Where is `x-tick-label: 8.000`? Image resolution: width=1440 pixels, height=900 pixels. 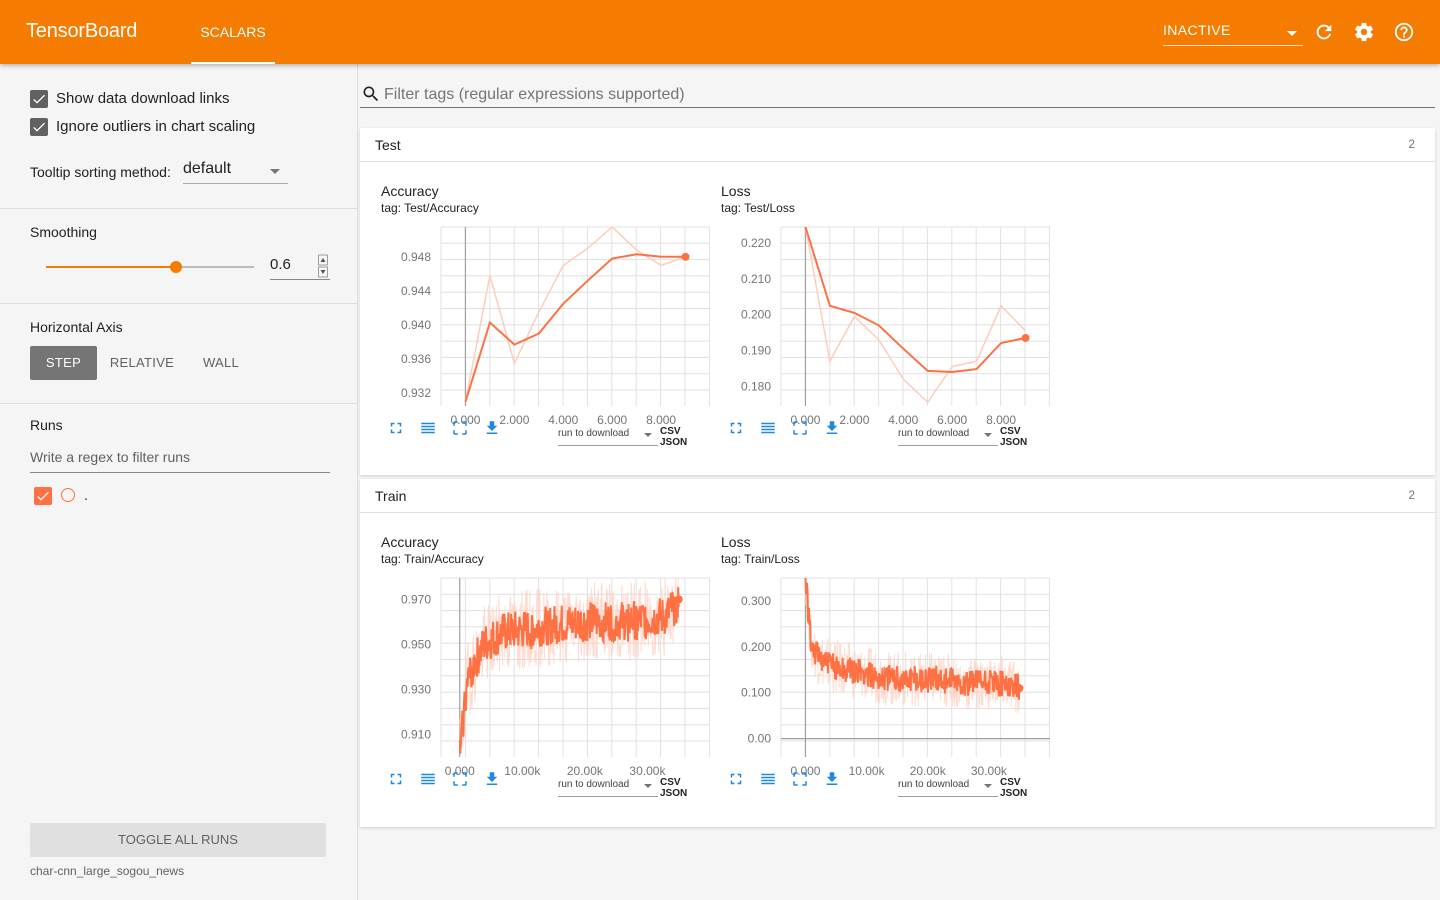 x-tick-label: 8.000 is located at coordinates (661, 420).